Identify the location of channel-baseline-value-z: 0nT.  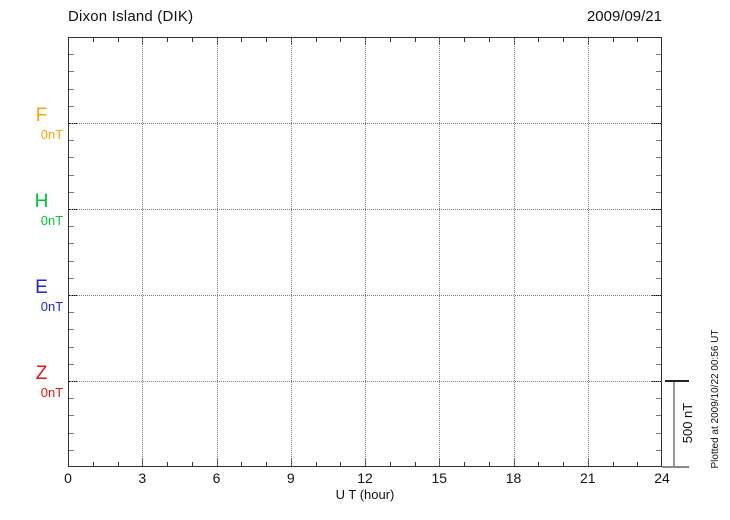
(52, 392).